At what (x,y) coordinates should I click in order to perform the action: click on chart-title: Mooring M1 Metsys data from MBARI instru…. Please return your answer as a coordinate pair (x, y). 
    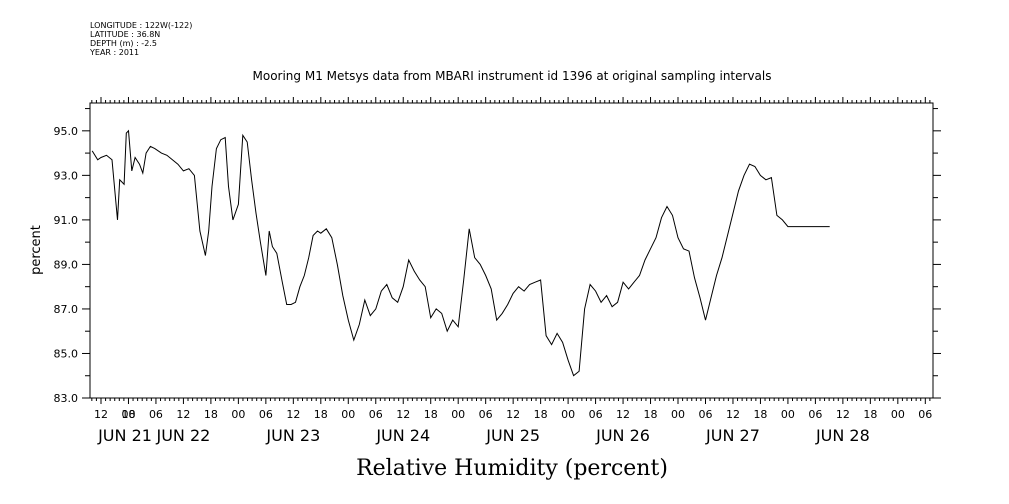
    Looking at the image, I should click on (512, 76).